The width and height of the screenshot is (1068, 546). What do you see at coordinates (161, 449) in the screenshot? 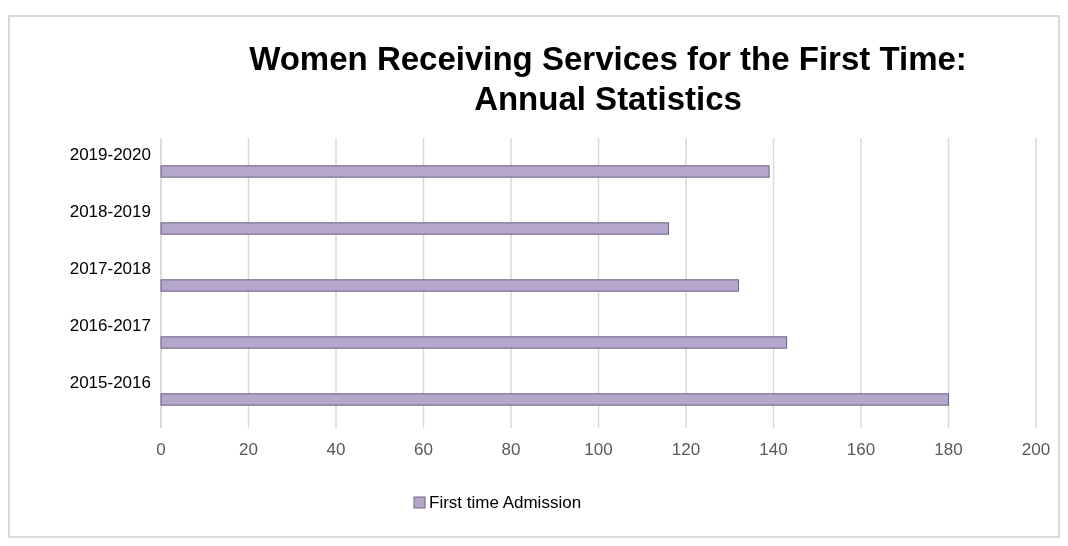
I see `x-tick-label: 0` at bounding box center [161, 449].